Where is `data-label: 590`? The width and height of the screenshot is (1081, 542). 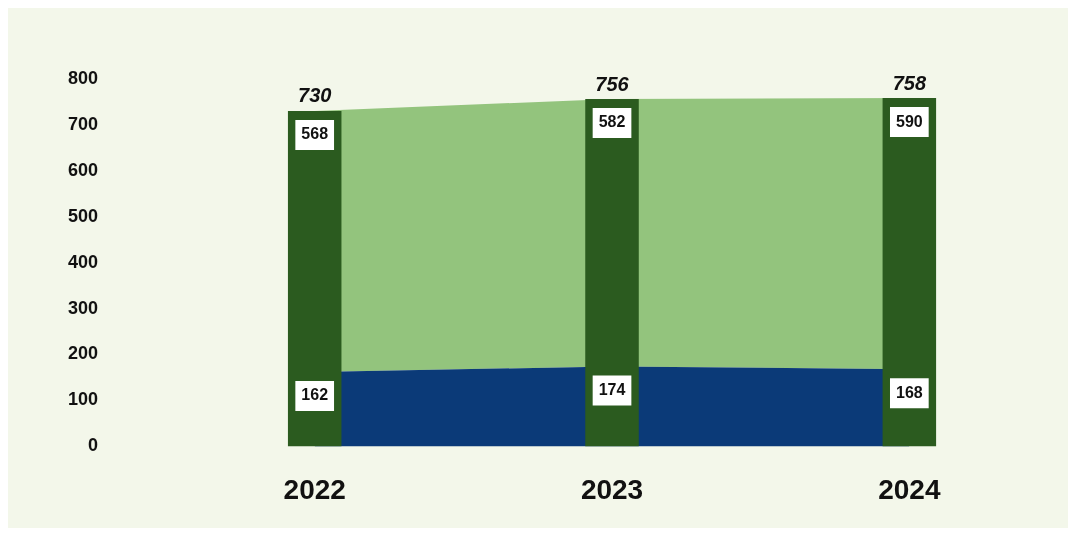
data-label: 590 is located at coordinates (909, 121).